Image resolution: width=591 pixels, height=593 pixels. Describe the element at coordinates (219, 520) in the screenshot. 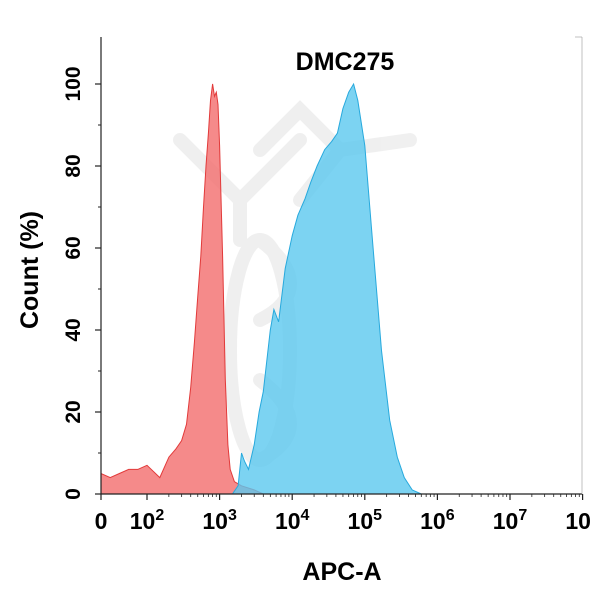

I see `x-tick-label: 10³` at that location.